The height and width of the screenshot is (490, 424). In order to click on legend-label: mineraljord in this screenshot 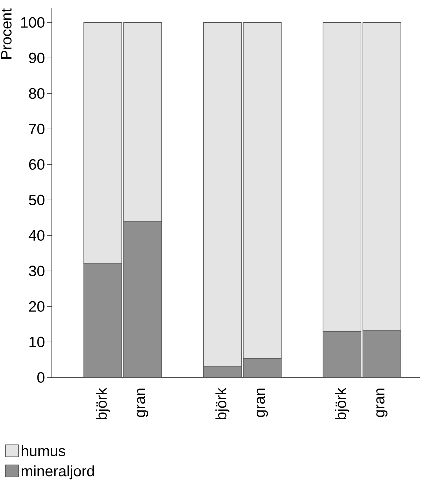, I will do `click(58, 473)`.